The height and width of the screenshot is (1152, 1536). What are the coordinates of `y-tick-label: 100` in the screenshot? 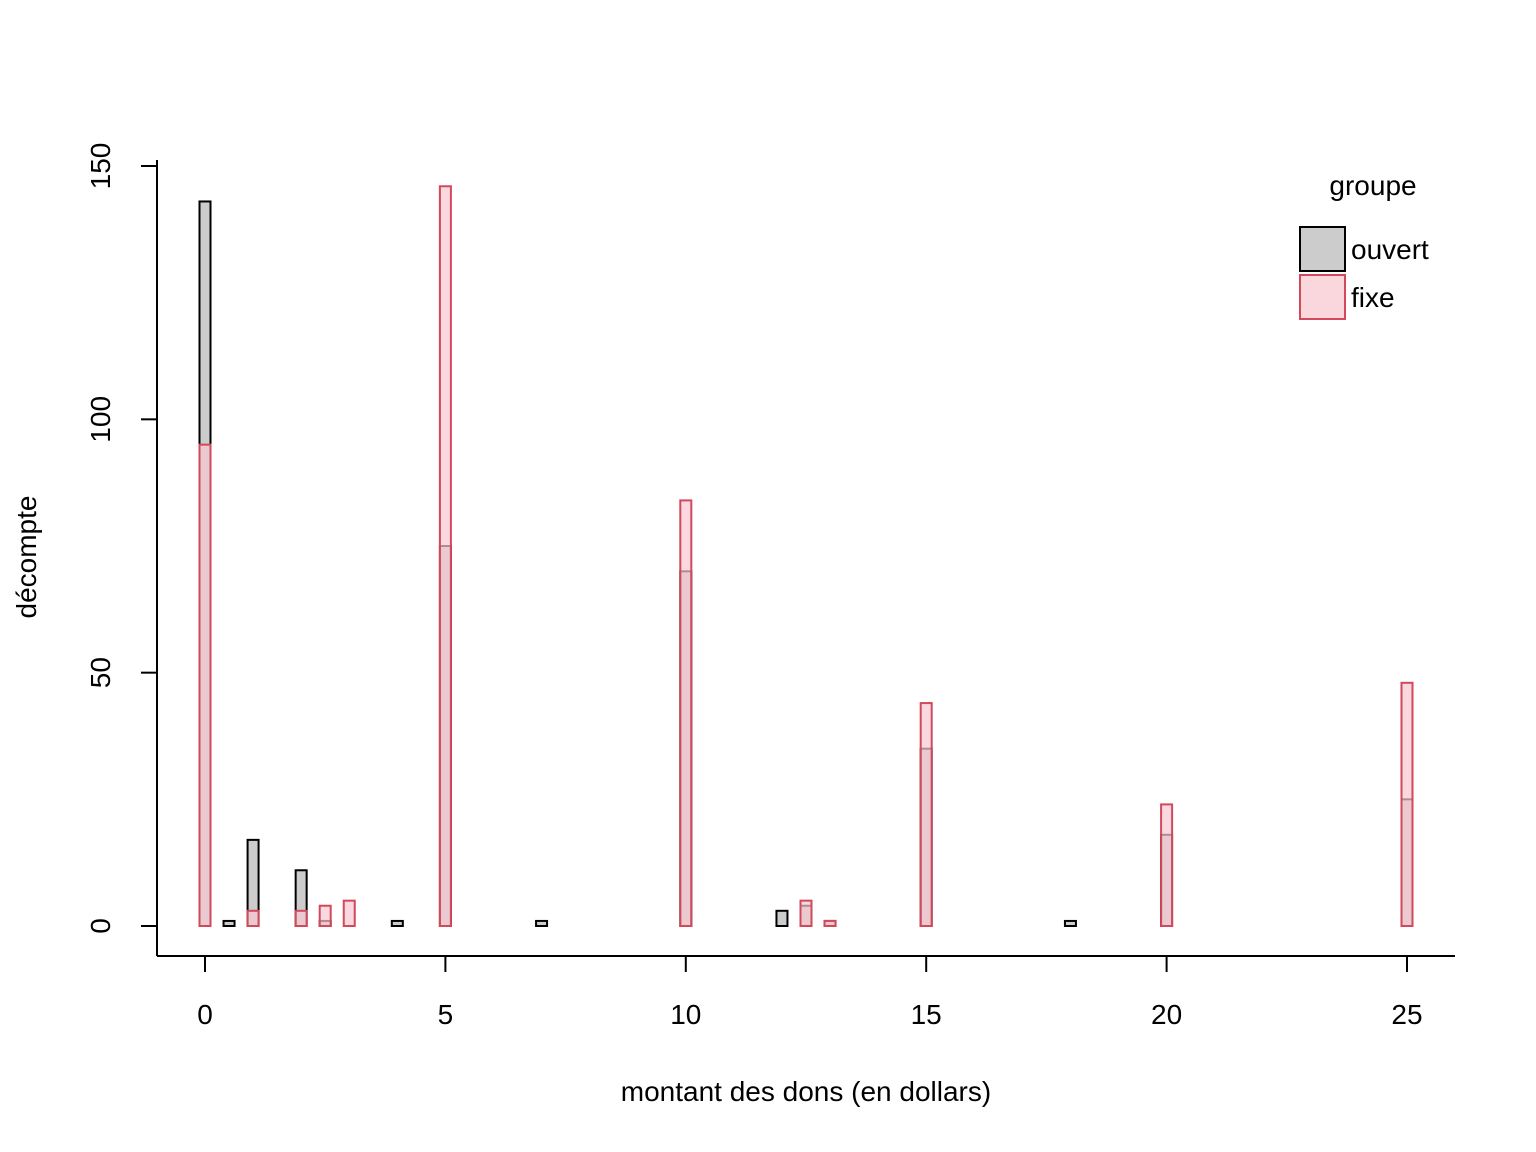 It's located at (100, 419).